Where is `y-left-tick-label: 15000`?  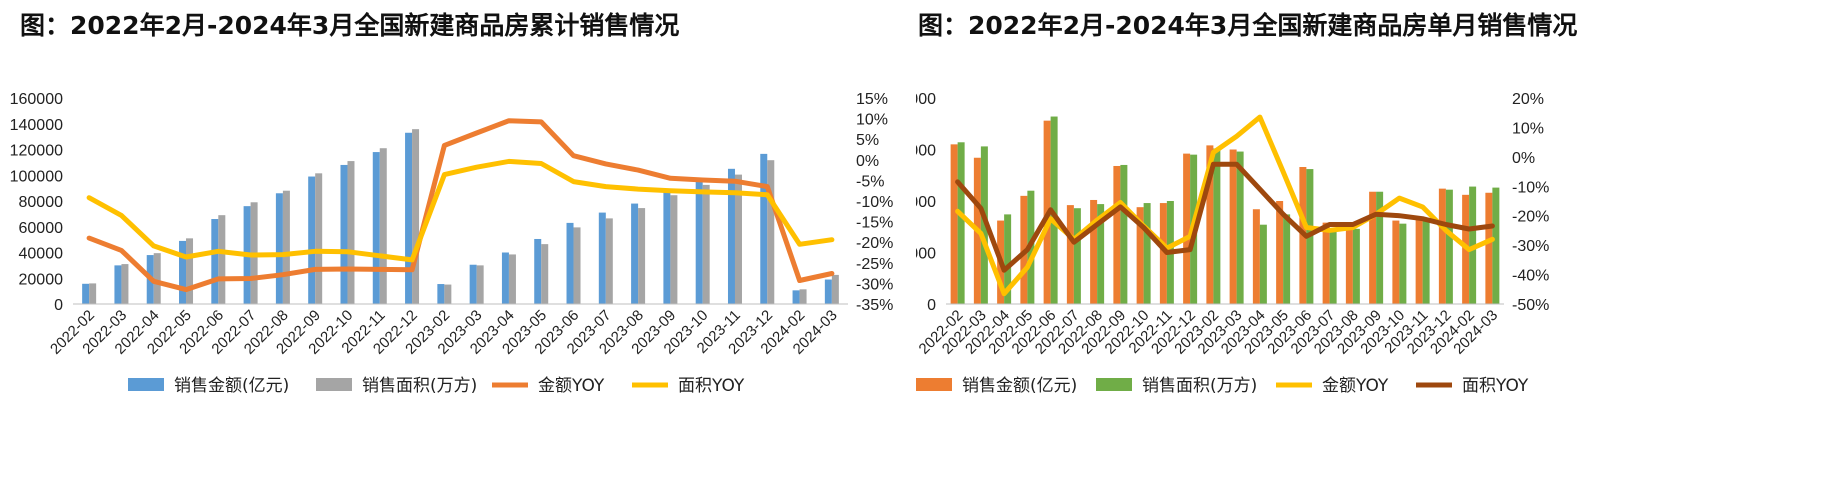 y-left-tick-label: 15000 is located at coordinates (926, 151).